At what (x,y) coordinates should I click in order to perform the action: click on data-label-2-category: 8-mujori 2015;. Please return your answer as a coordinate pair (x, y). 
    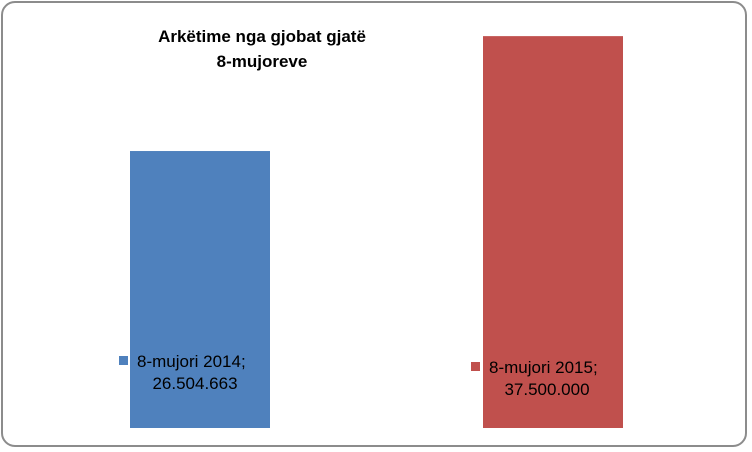
    Looking at the image, I should click on (543, 367).